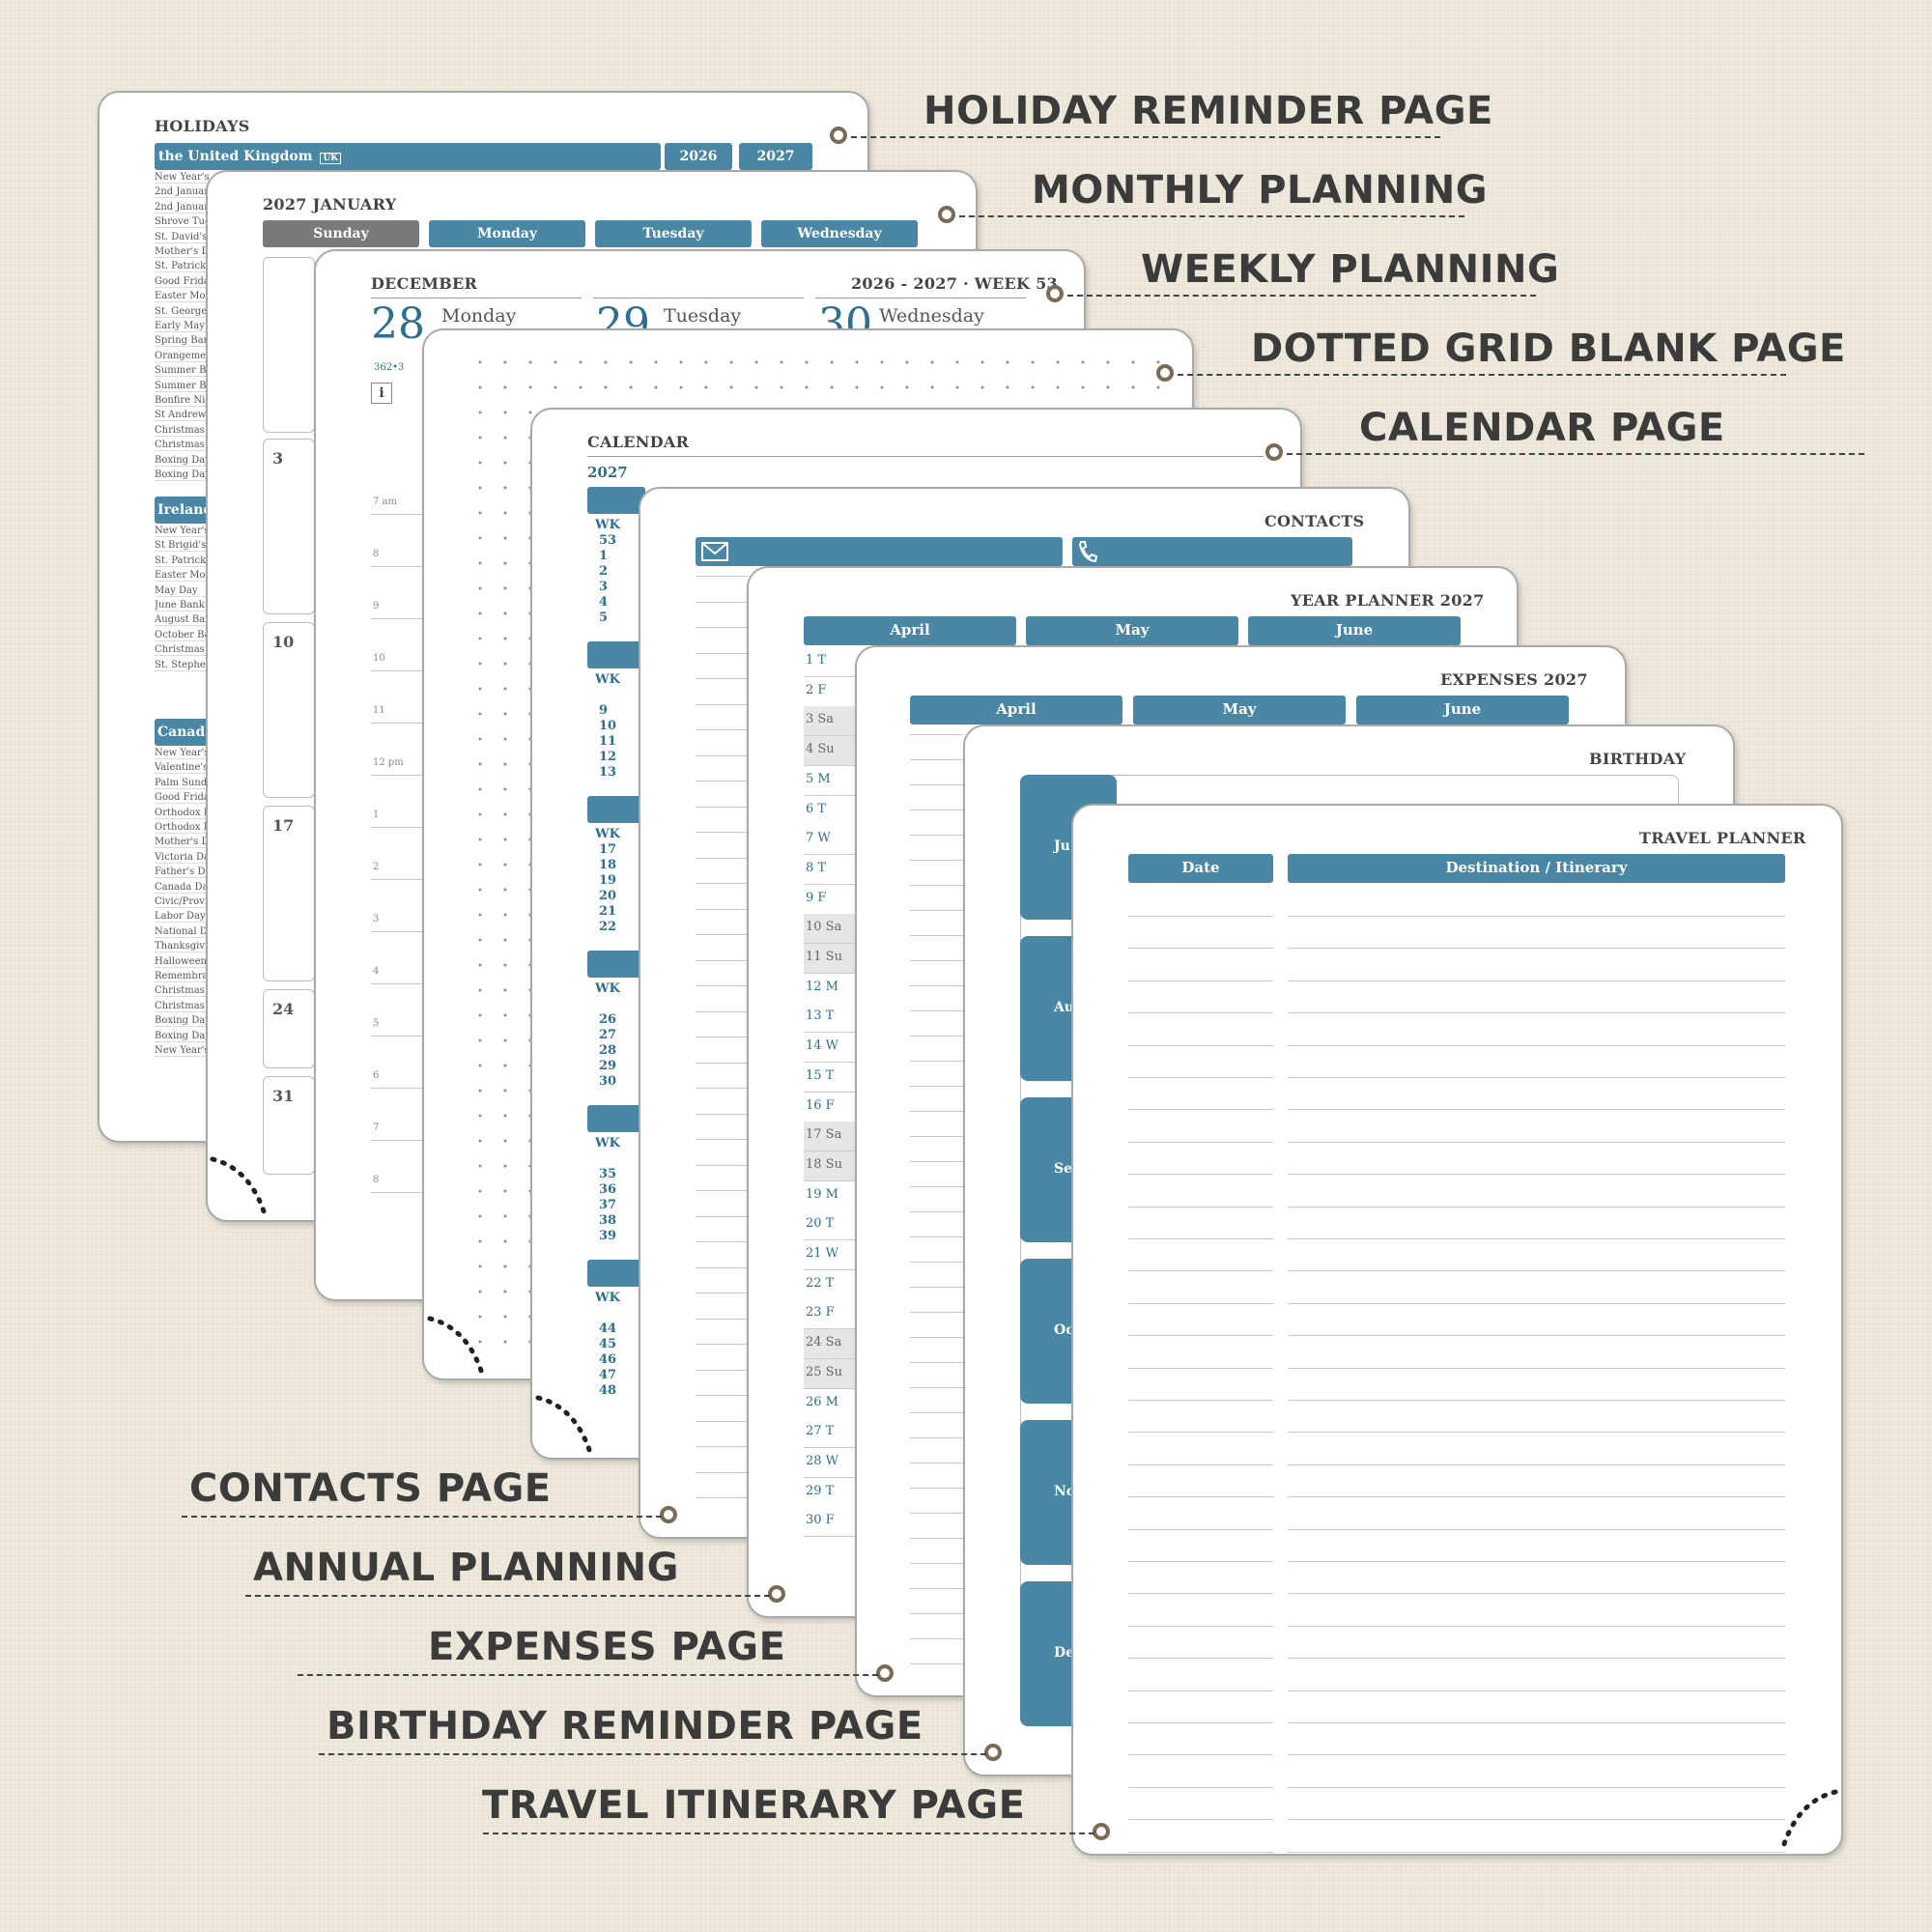 The height and width of the screenshot is (1932, 1932). I want to click on week-number: 12, so click(608, 757).